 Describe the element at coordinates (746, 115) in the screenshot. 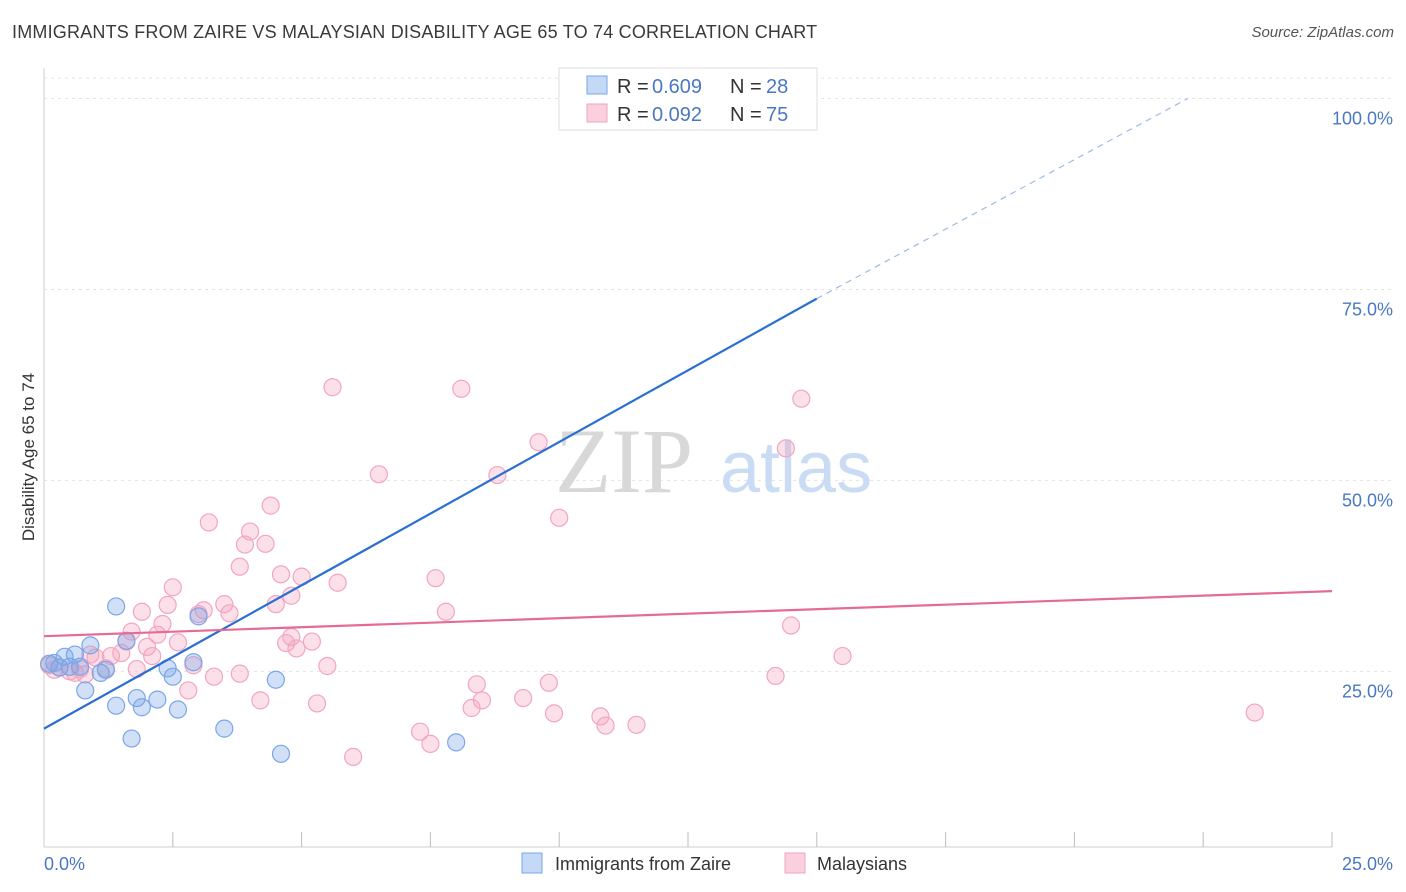

I see `legend-n-label-pink: N =` at that location.